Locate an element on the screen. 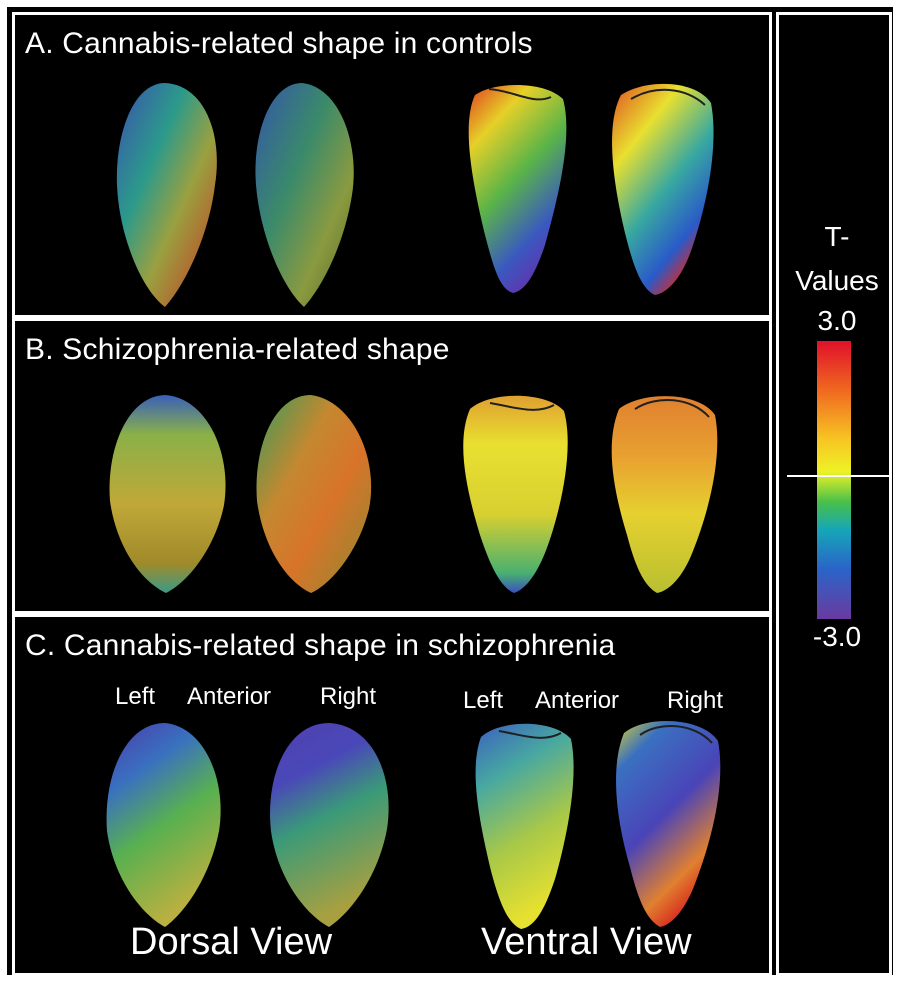 This screenshot has height=982, width=900. colorbar-legend: T- Values 3.0 -3.0 is located at coordinates (834, 494).